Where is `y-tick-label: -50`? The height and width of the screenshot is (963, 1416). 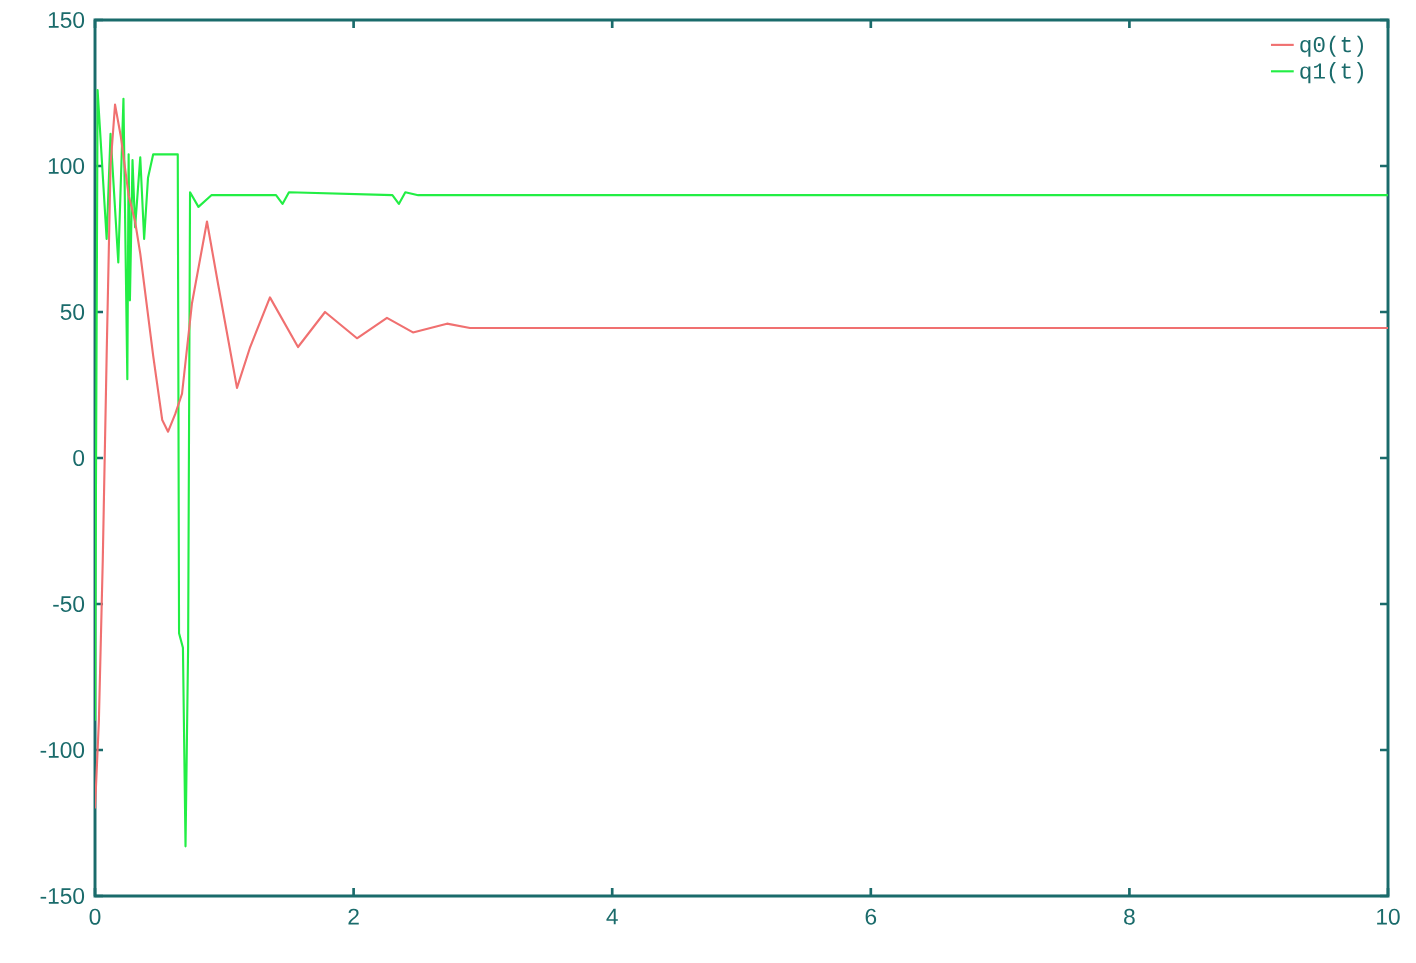
y-tick-label: -50 is located at coordinates (69, 604).